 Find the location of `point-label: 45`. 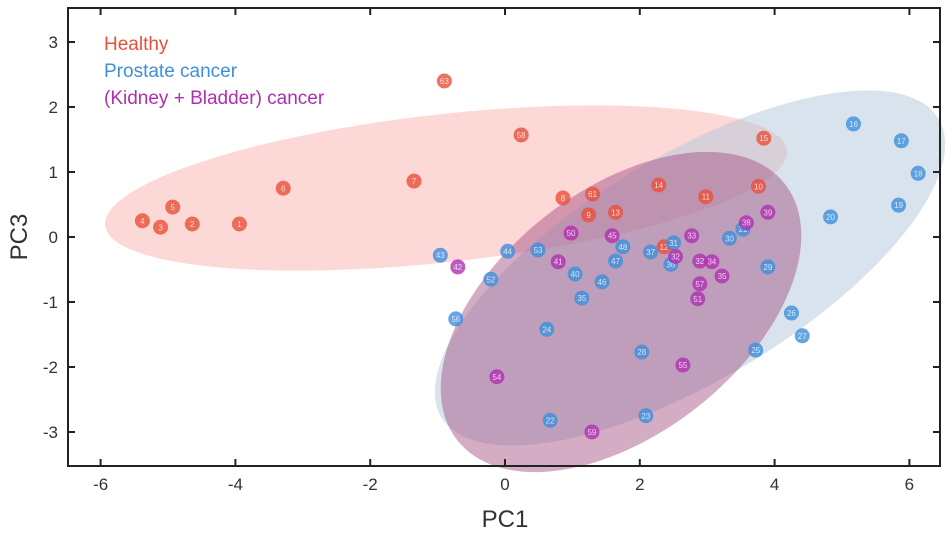

point-label: 45 is located at coordinates (612, 236).